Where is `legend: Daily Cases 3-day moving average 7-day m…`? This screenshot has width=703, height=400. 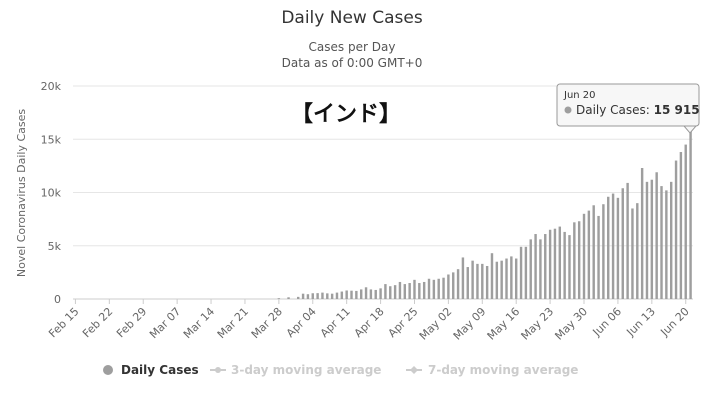 legend: Daily Cases 3-day moving average 7-day m… is located at coordinates (340, 370).